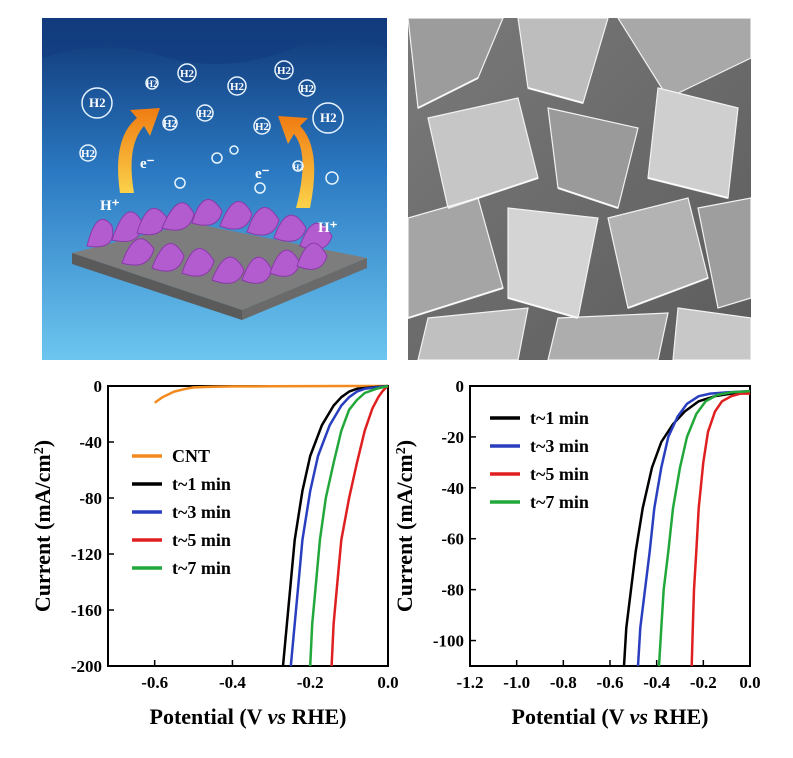 The height and width of the screenshot is (758, 793). I want to click on x-tick-label: -0.8, so click(563, 682).